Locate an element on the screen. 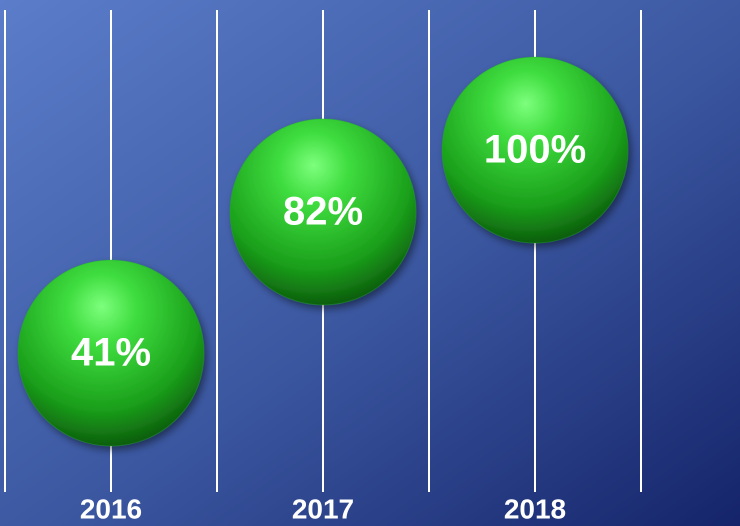  category-label: 2018 is located at coordinates (535, 508).